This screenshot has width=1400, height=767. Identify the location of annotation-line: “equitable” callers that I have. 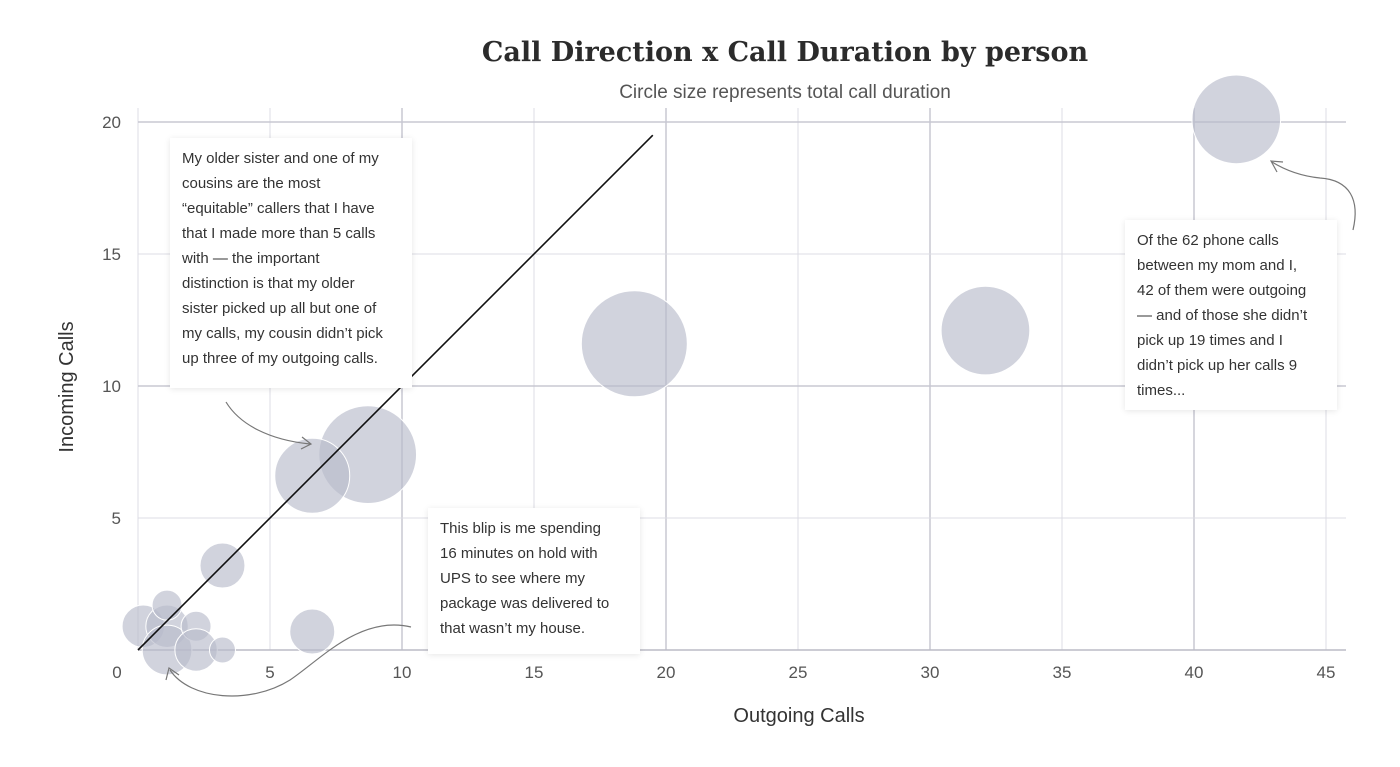
(278, 208).